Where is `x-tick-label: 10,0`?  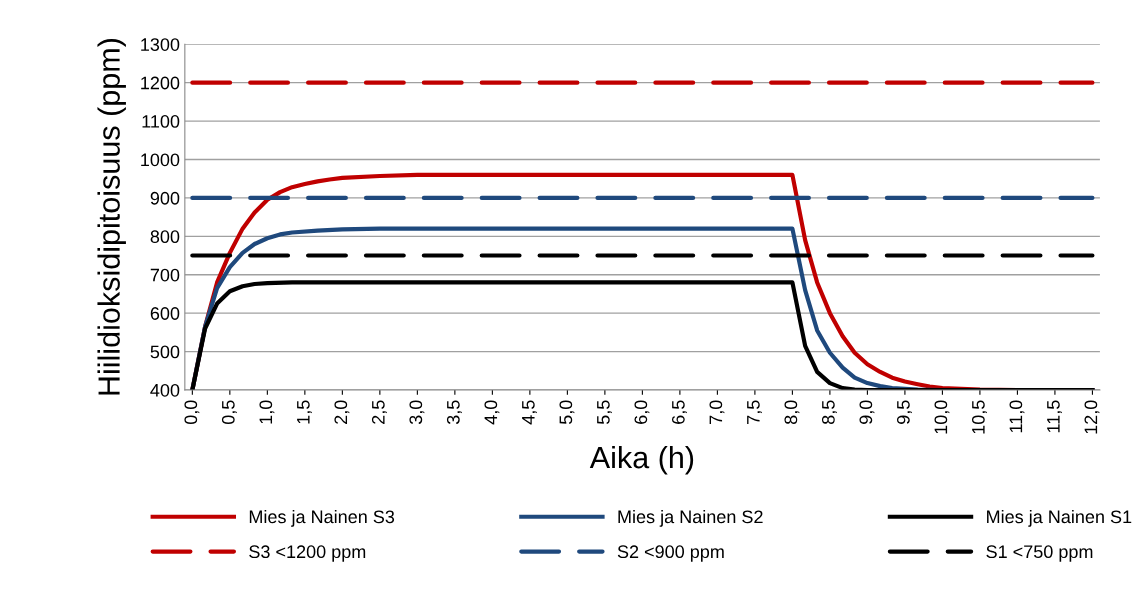
x-tick-label: 10,0 is located at coordinates (942, 417).